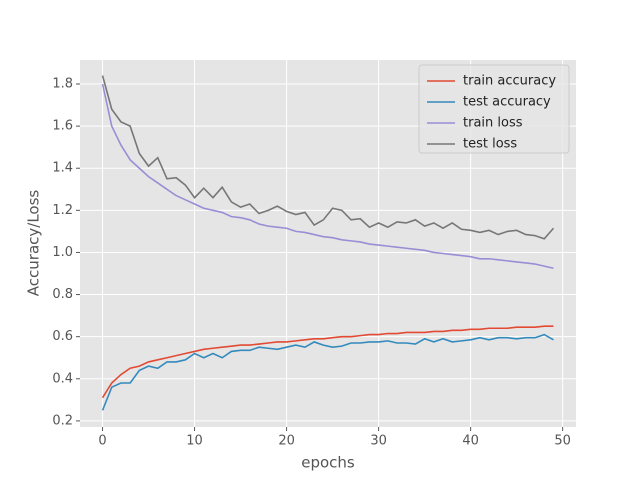 This screenshot has height=484, width=640. What do you see at coordinates (328, 463) in the screenshot?
I see `x-axis-label: epochs` at bounding box center [328, 463].